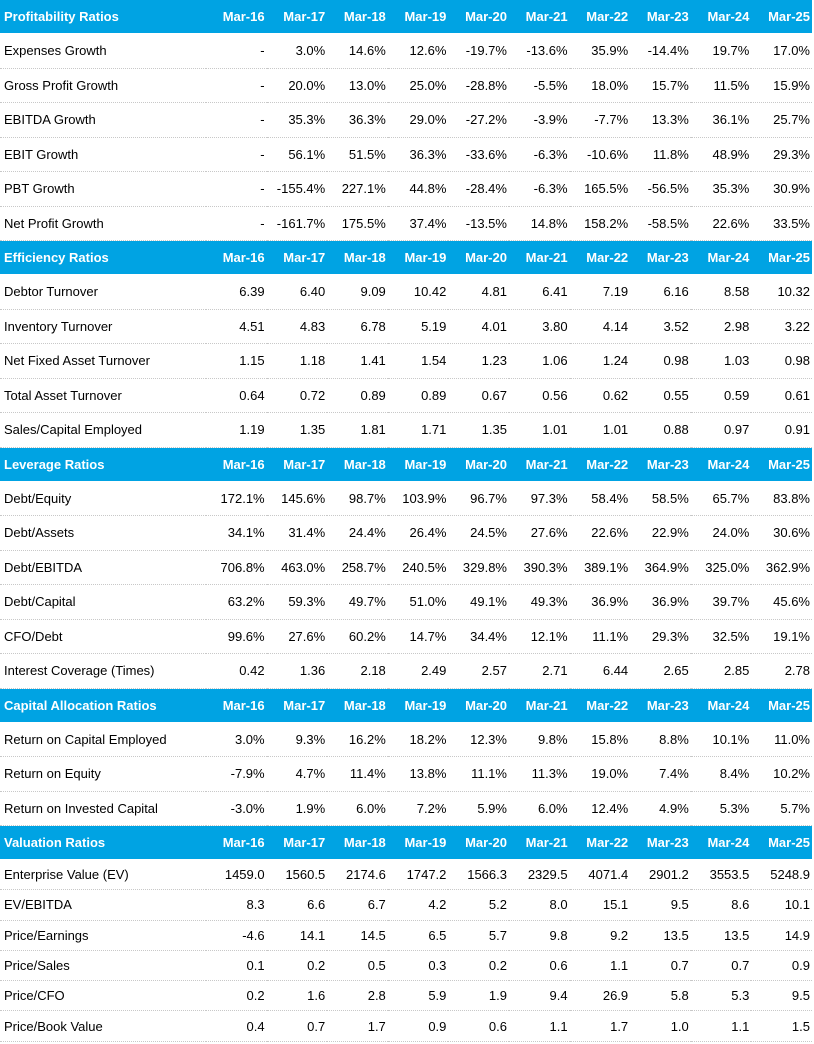 The image size is (814, 1044). I want to click on value-cell: 9.2, so click(600, 935).